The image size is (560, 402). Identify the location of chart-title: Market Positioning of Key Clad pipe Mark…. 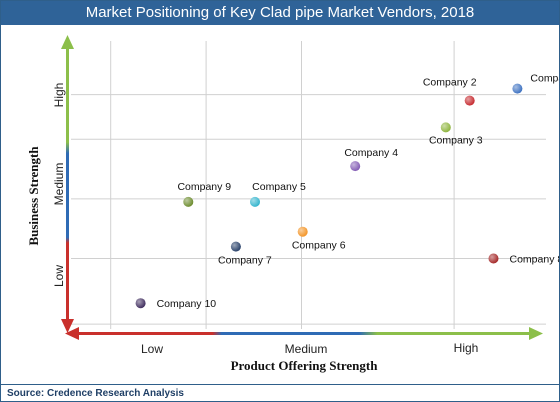
(280, 13).